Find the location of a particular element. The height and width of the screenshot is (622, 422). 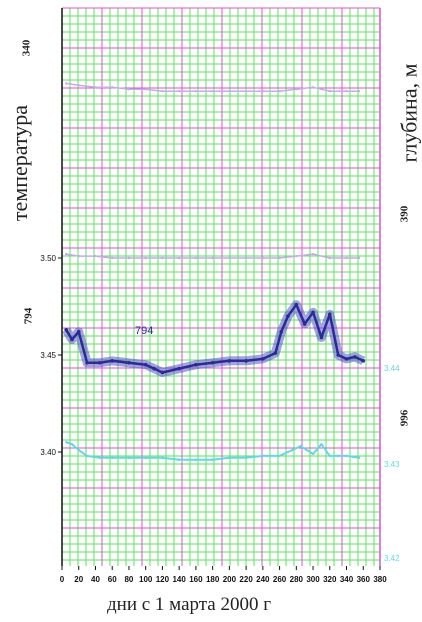

x-tick-label: 360 is located at coordinates (364, 579).